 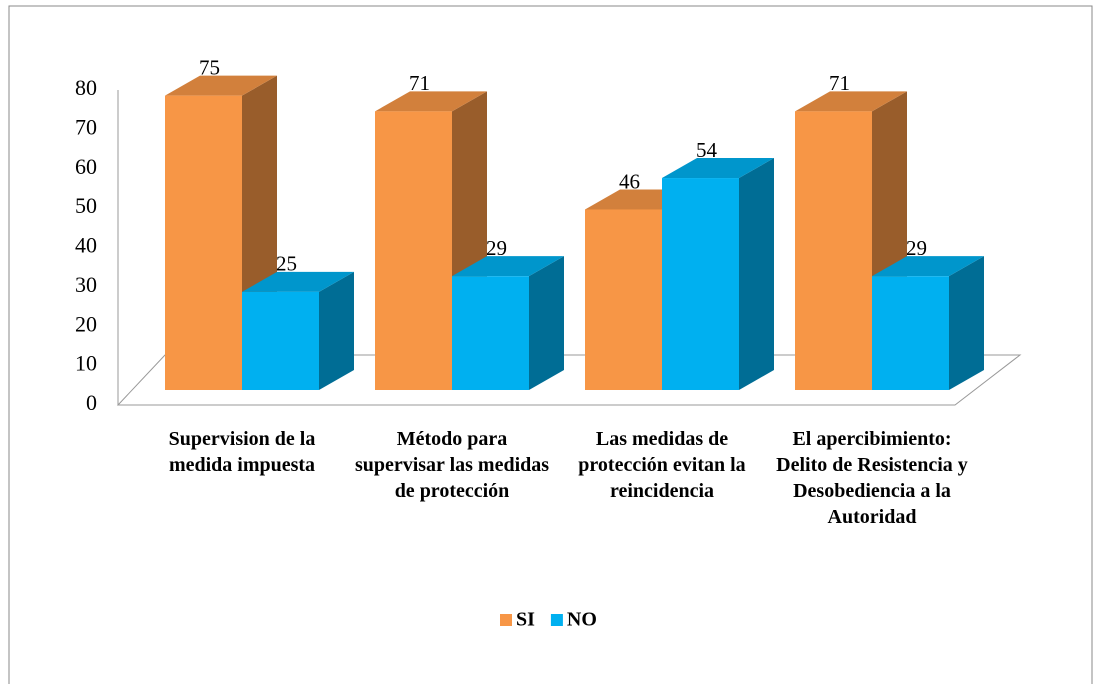 I want to click on value-label: 46, so click(x=629, y=181).